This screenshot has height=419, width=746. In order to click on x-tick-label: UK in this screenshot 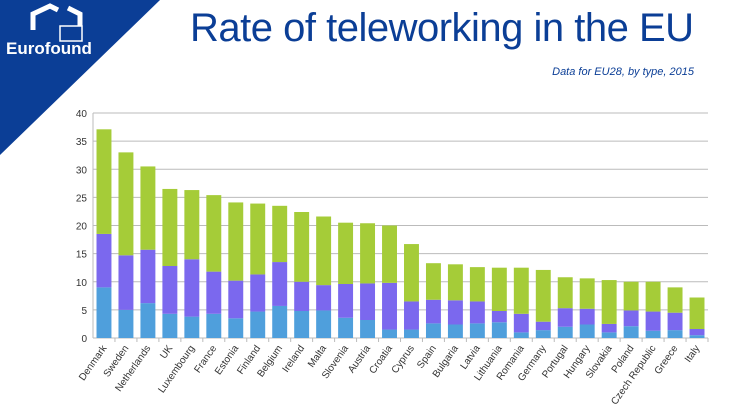, I will do `click(166, 352)`.